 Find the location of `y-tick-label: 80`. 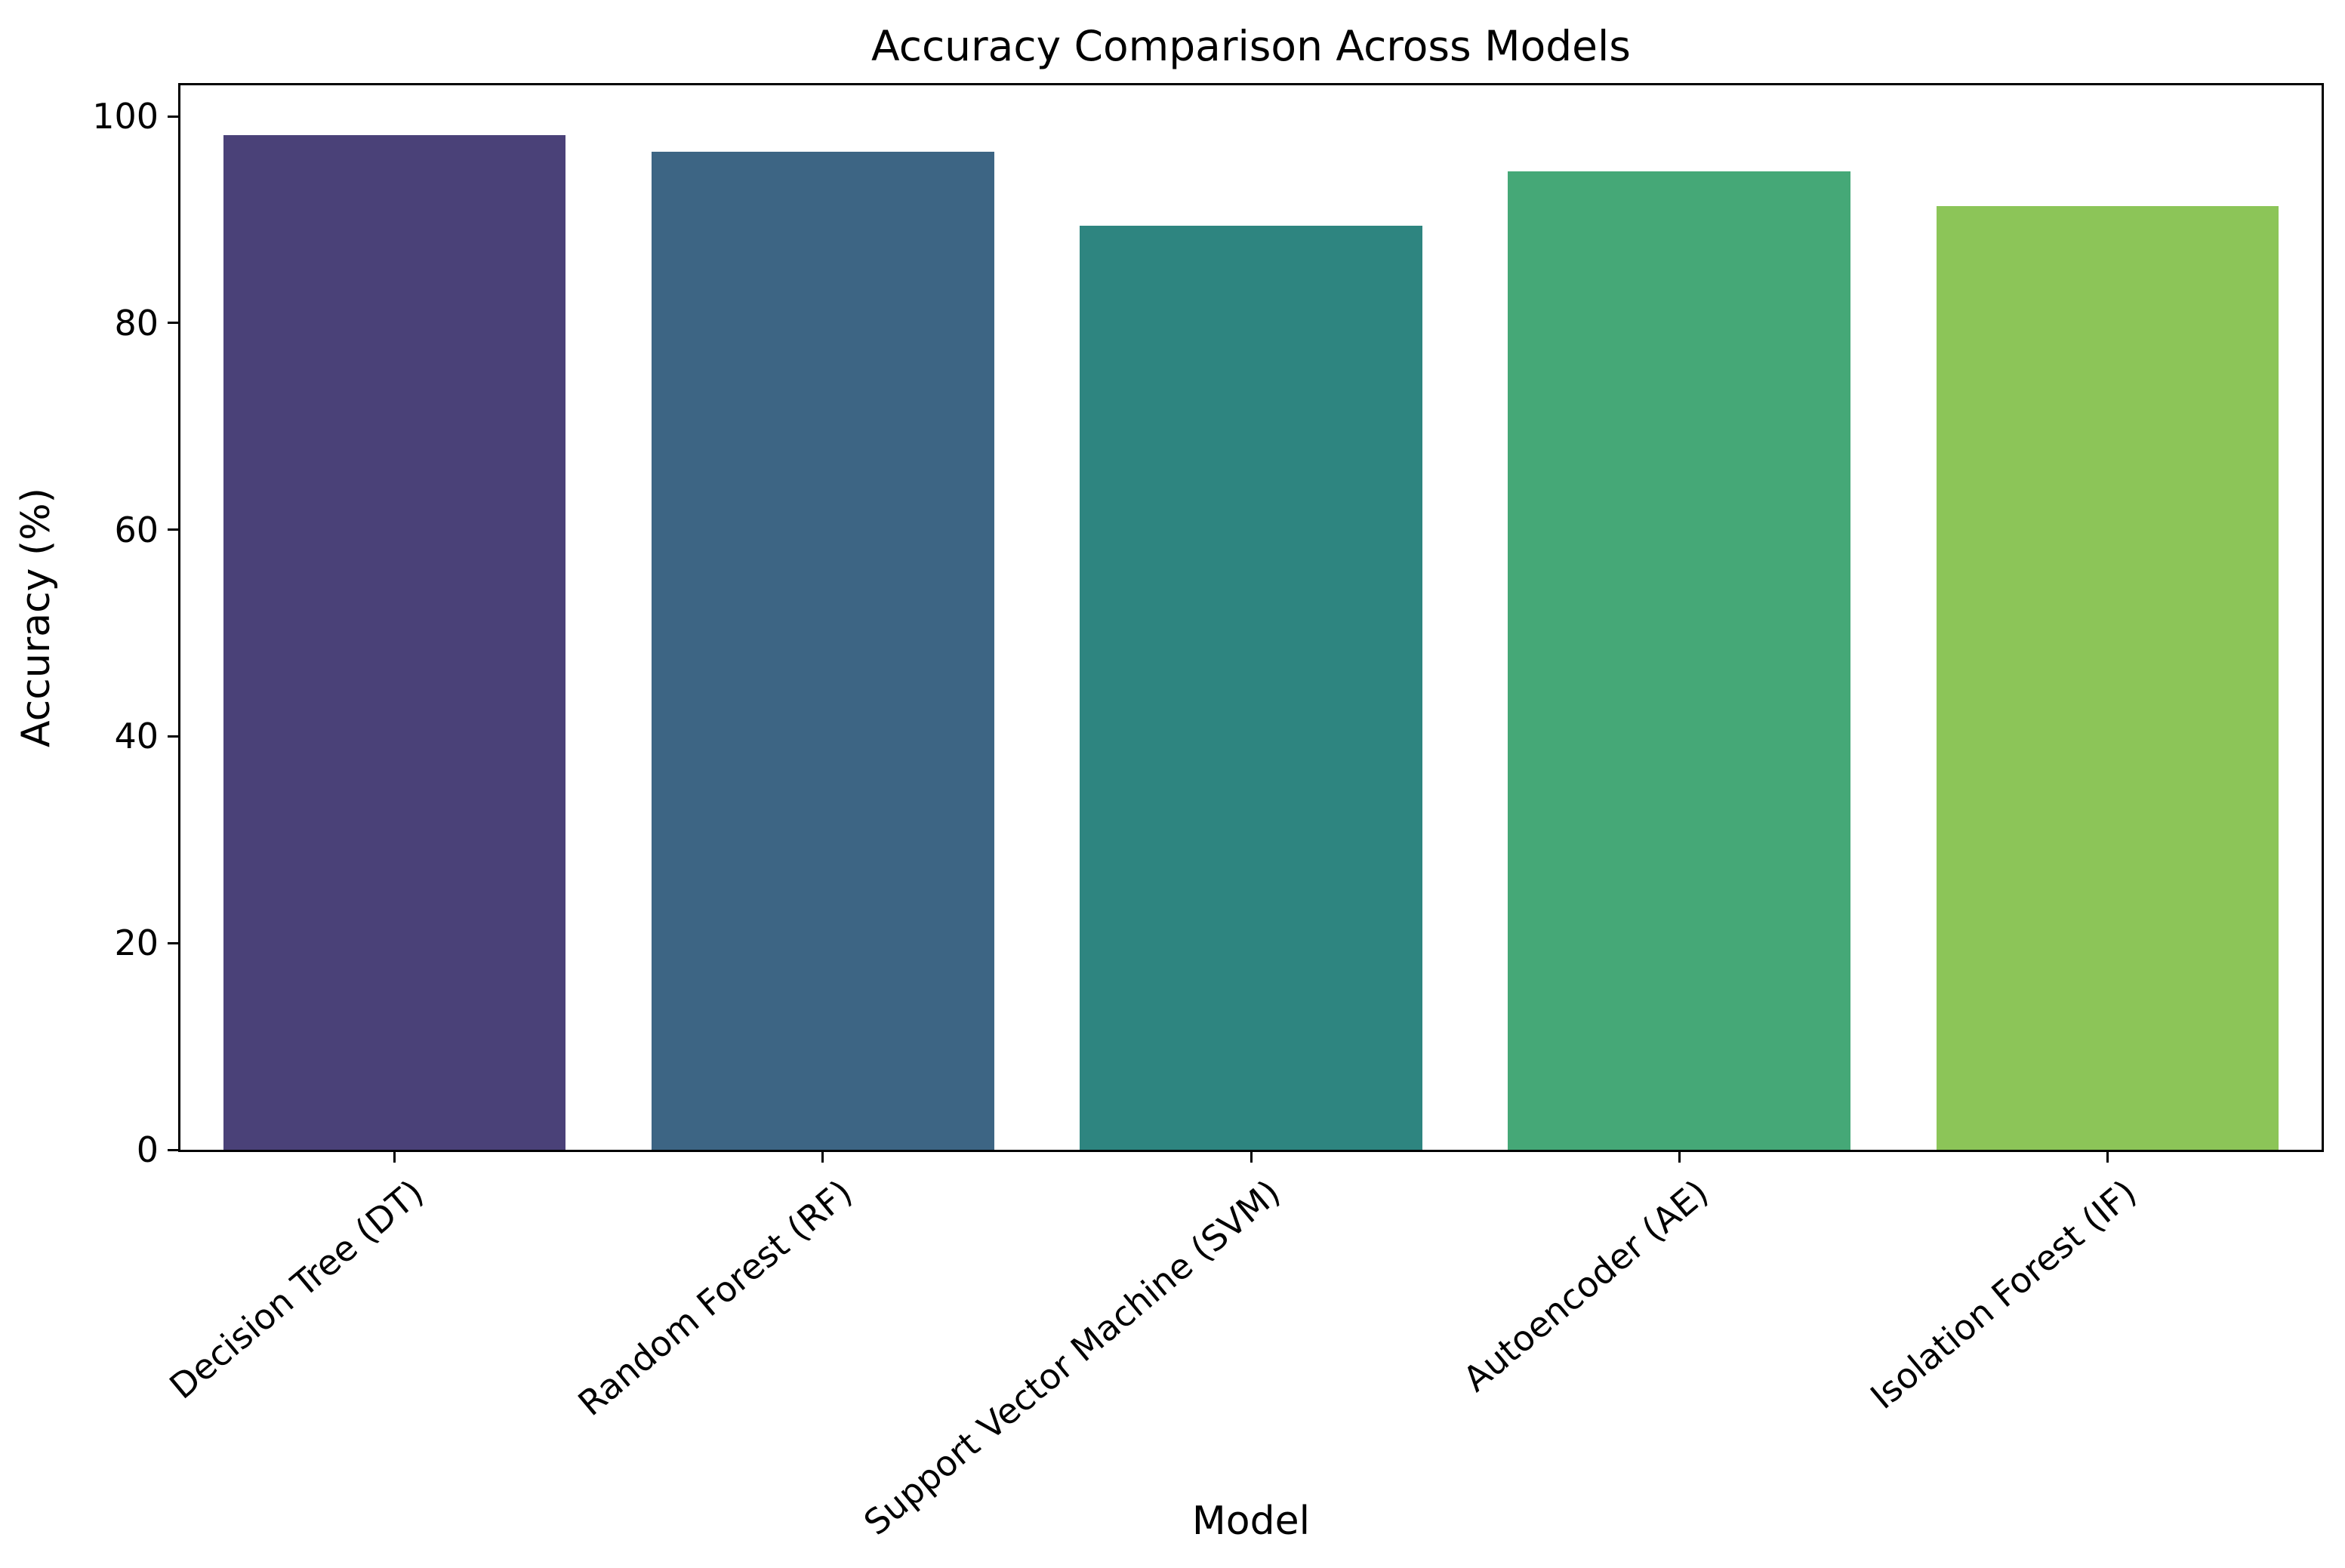

y-tick-label: 80 is located at coordinates (136, 322).